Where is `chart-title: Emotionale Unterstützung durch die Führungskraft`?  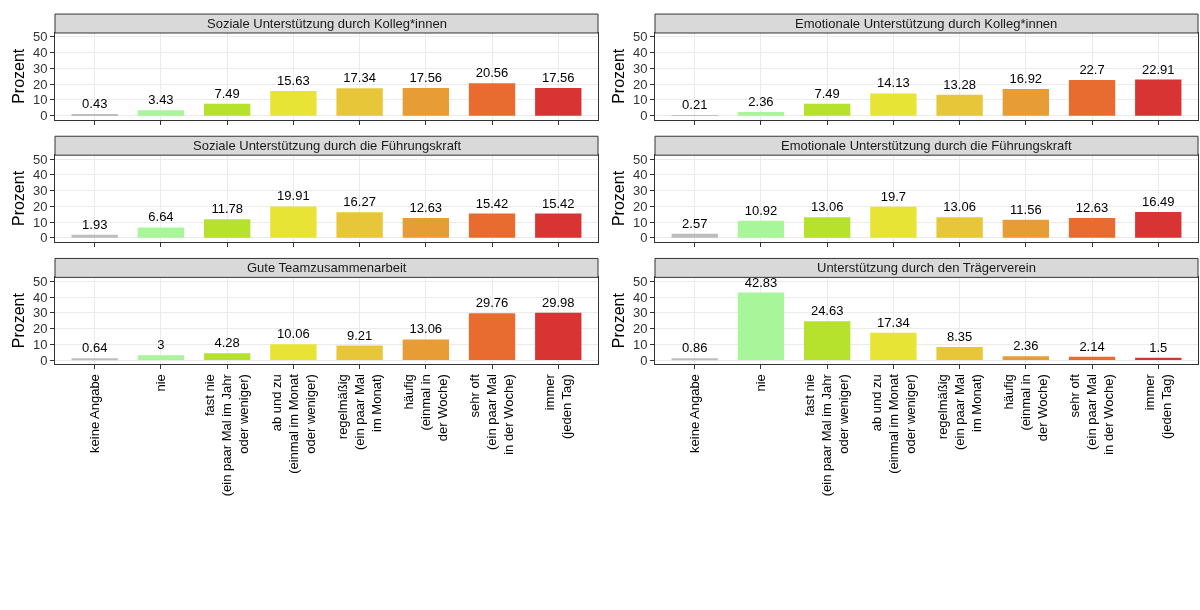 chart-title: Emotionale Unterstützung durch die Führungskraft is located at coordinates (926, 145).